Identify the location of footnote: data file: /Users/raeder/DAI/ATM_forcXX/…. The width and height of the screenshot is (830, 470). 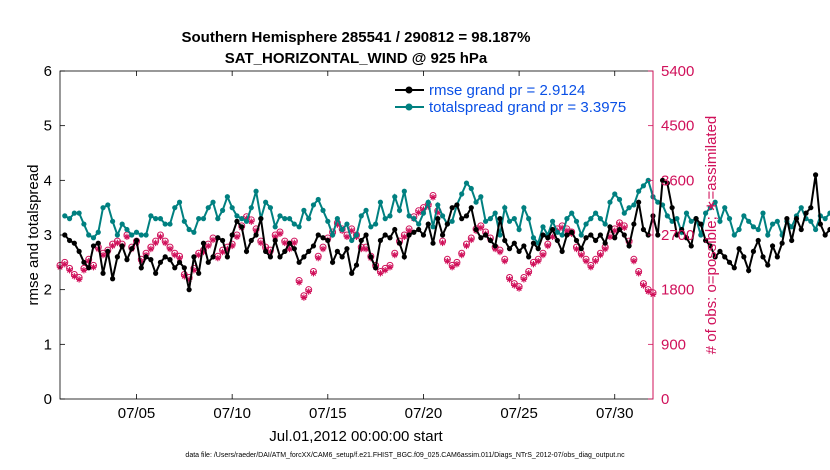
(405, 455).